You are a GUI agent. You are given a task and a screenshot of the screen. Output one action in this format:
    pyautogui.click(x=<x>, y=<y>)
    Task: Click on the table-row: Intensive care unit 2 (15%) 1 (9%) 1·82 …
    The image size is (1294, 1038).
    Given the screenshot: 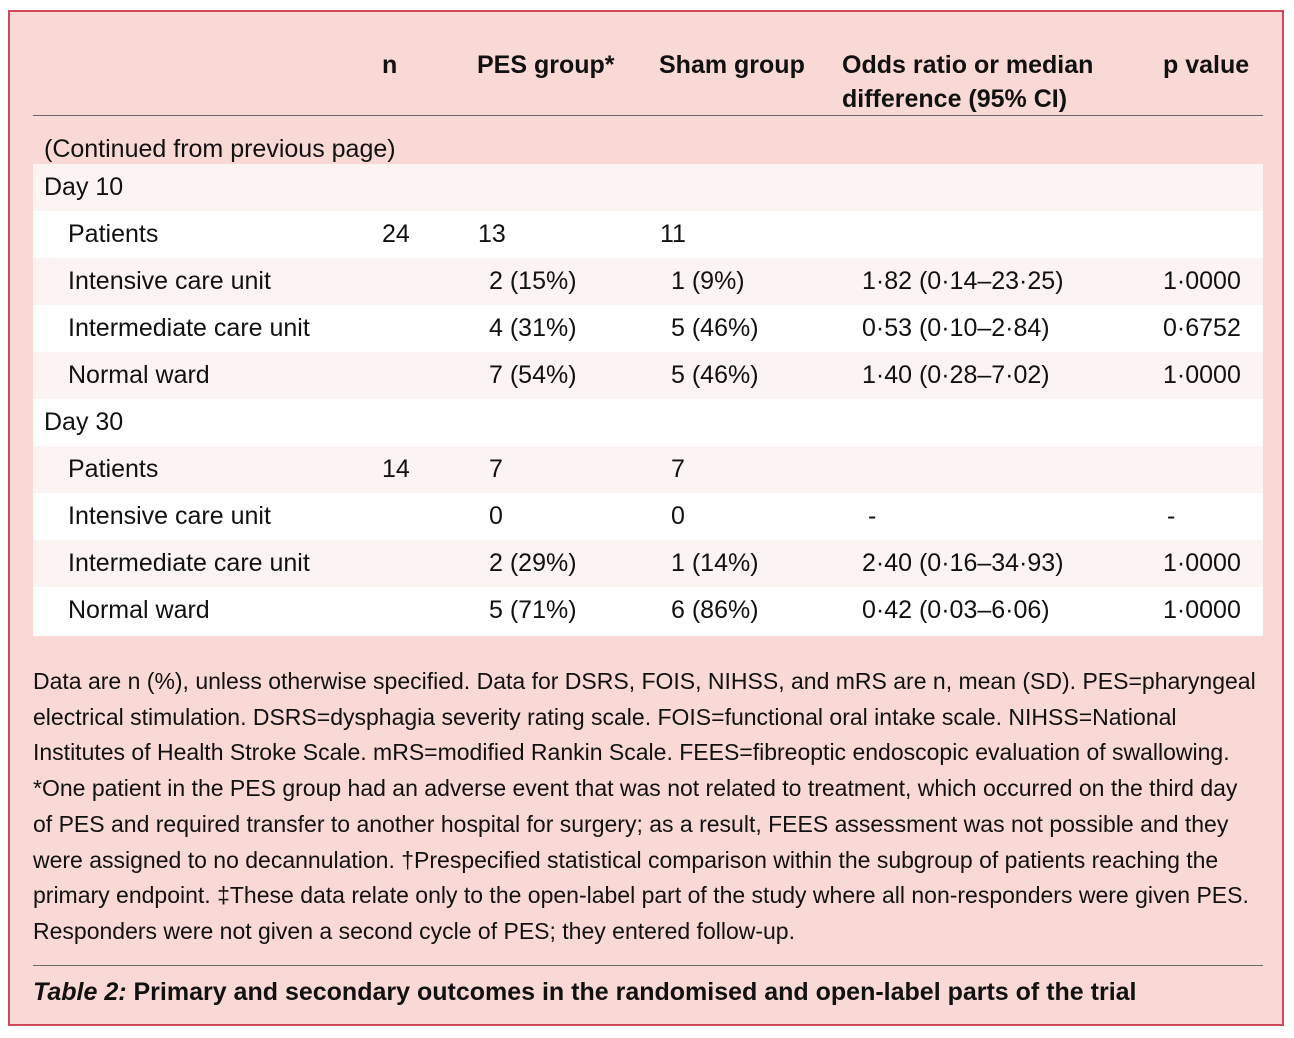 What is the action you would take?
    pyautogui.click(x=648, y=281)
    